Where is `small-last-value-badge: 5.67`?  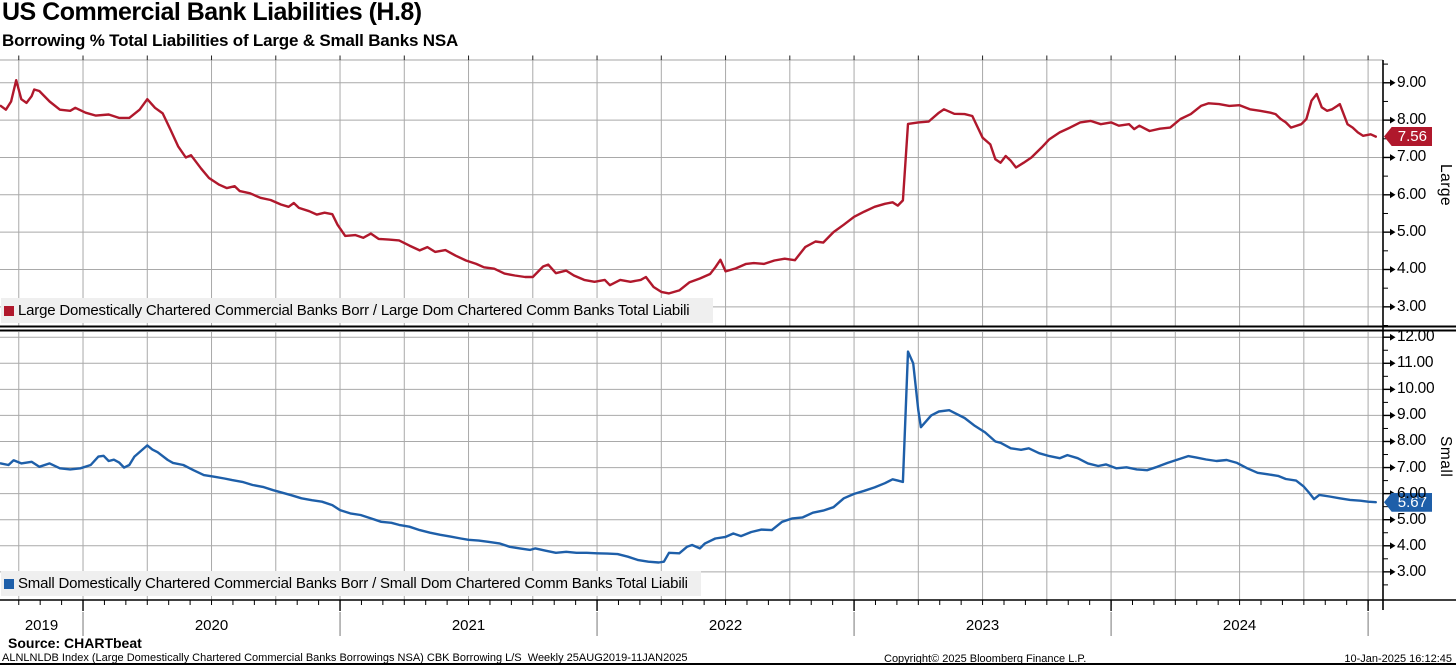
small-last-value-badge: 5.67 is located at coordinates (1408, 502).